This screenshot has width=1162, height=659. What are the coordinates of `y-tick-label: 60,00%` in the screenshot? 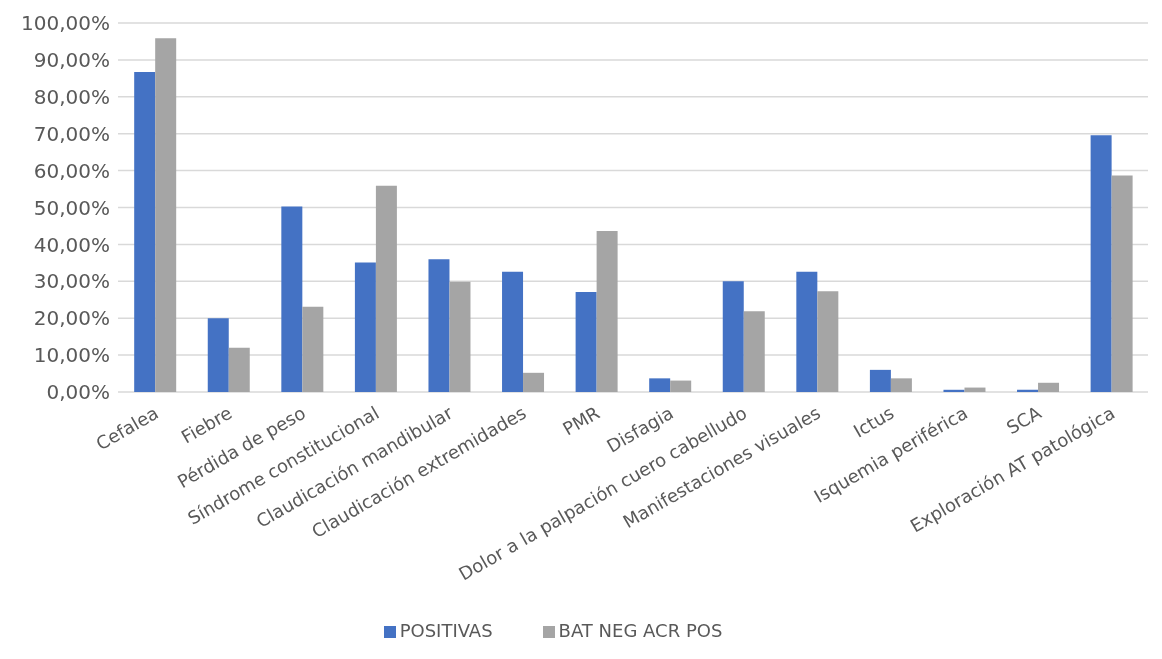 It's located at (71, 170).